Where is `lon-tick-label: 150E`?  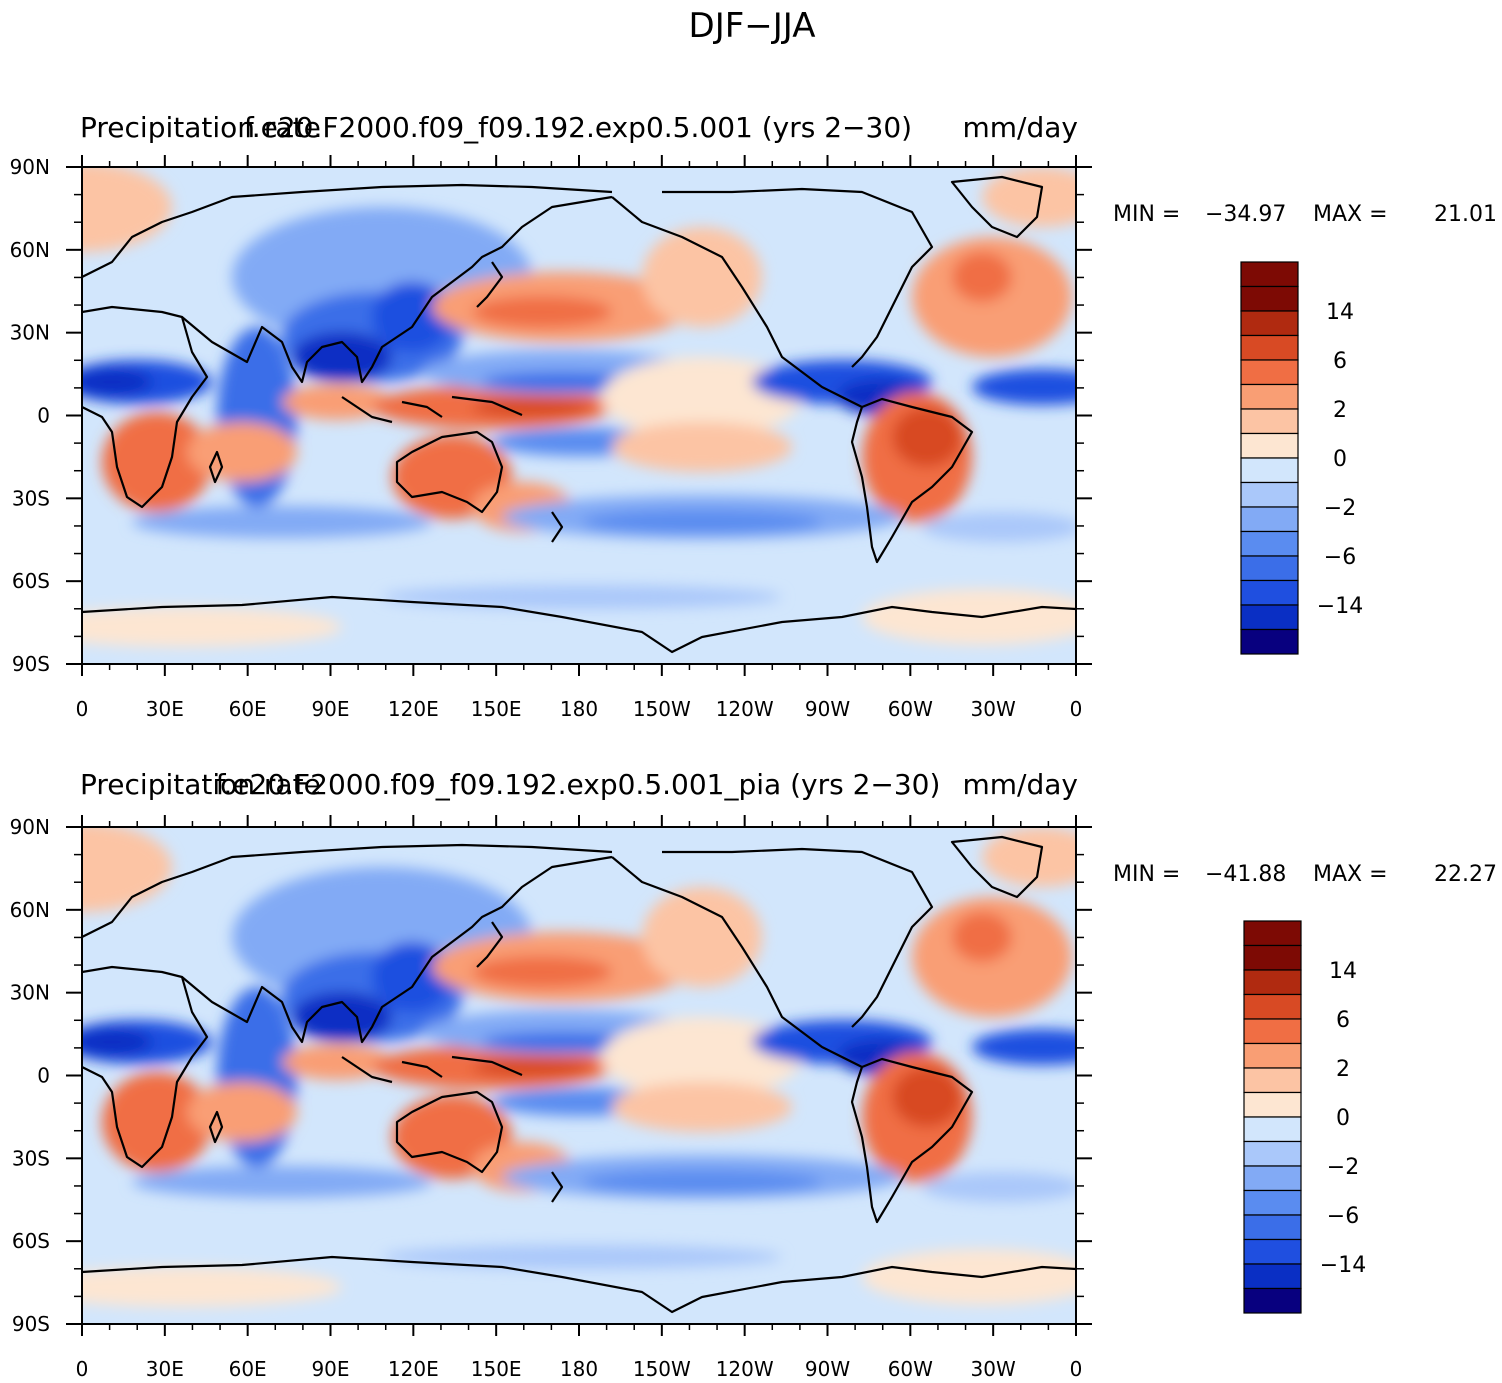 lon-tick-label: 150E is located at coordinates (496, 1368).